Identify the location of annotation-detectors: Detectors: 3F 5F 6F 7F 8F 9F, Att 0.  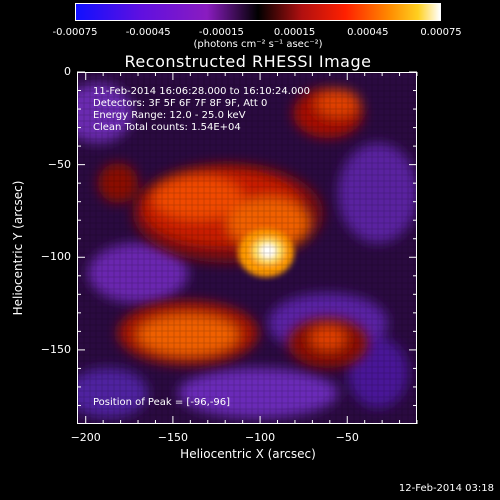
(180, 103).